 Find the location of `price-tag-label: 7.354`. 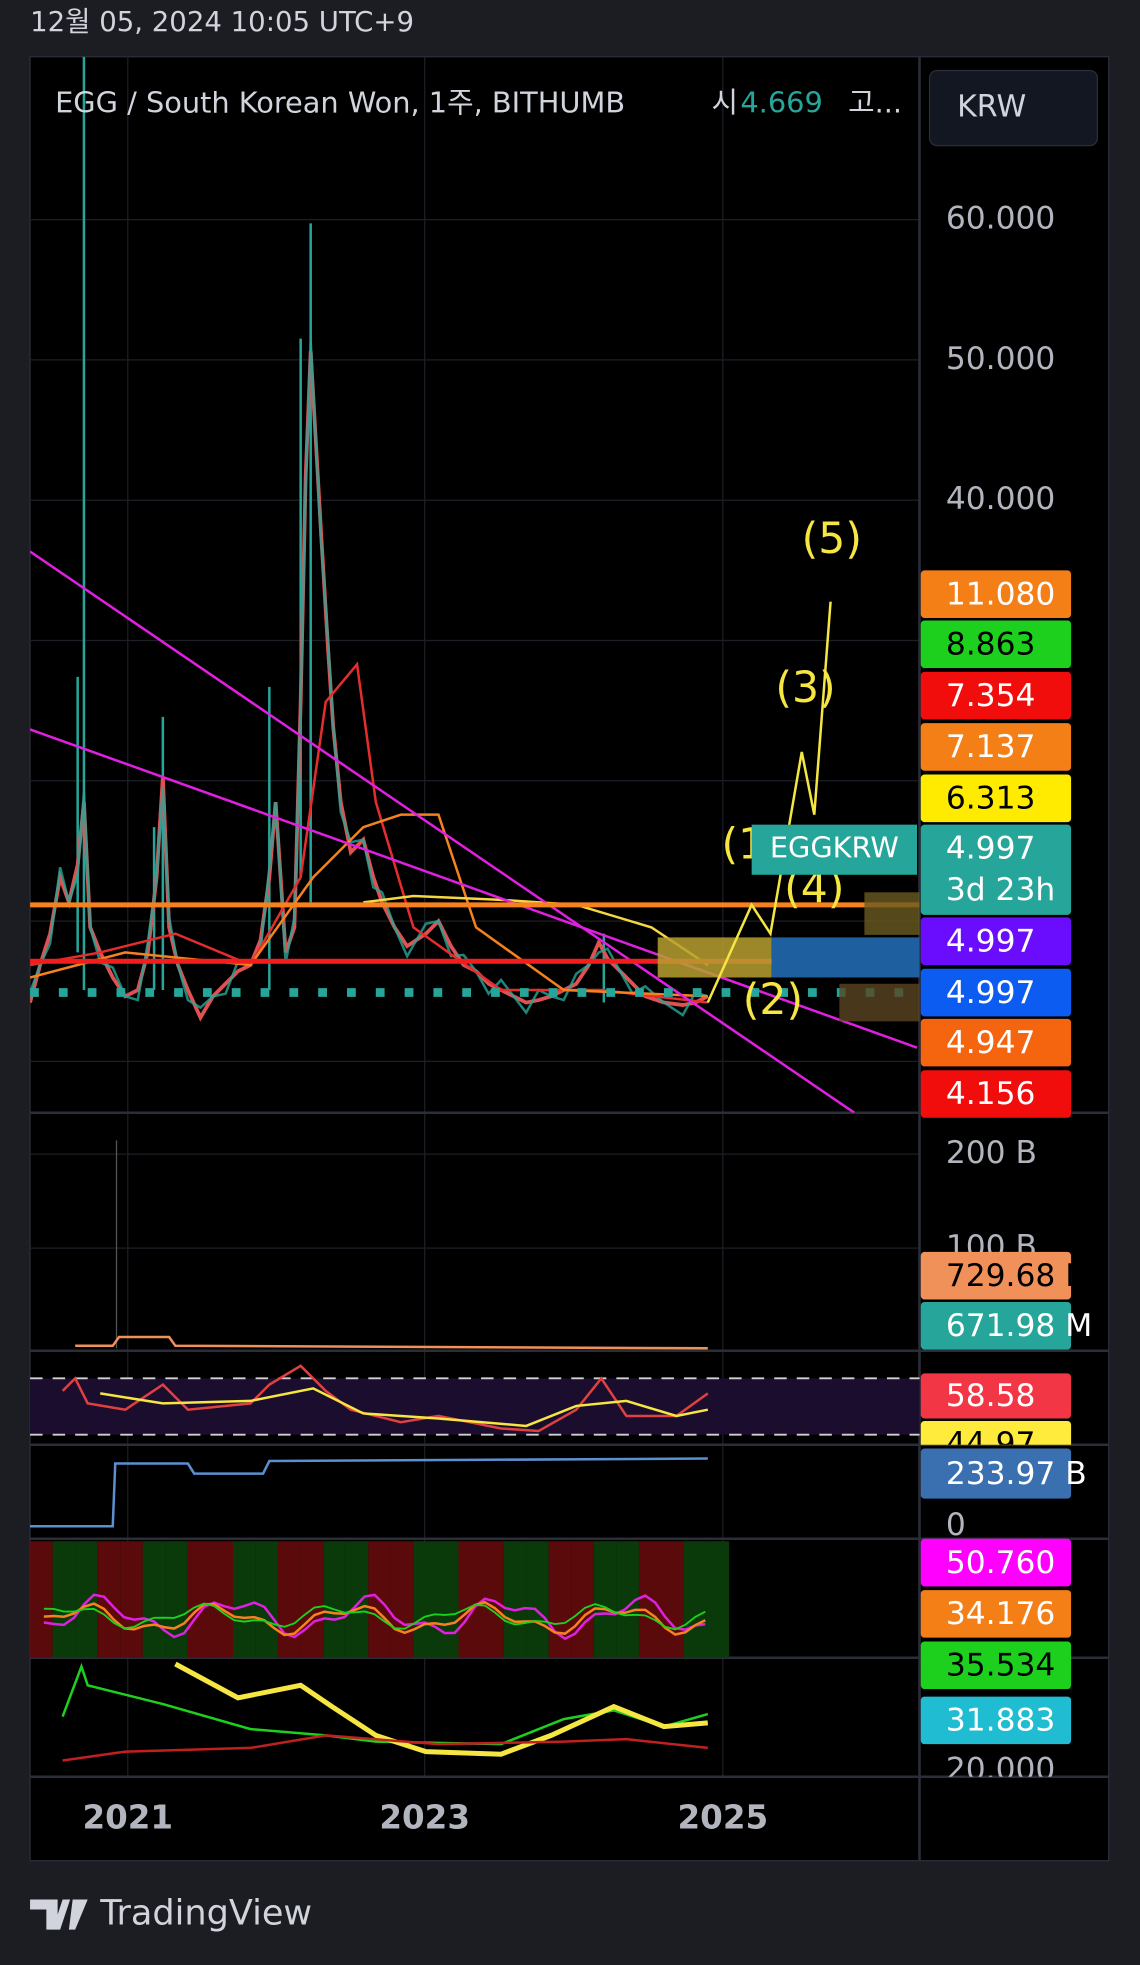

price-tag-label: 7.354 is located at coordinates (991, 696).